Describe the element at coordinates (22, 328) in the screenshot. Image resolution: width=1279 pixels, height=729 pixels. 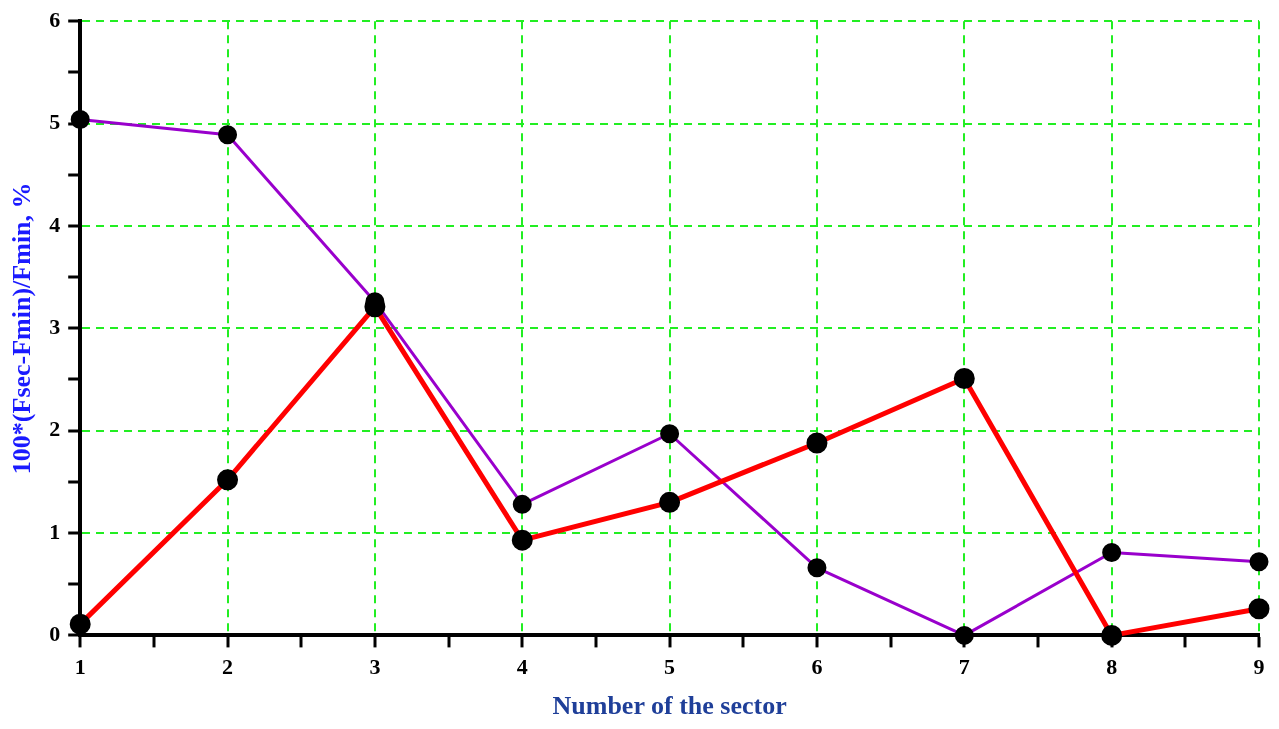
I see `y-axis-title: 100*(Fsec-Fmin)/Fmin, %` at that location.